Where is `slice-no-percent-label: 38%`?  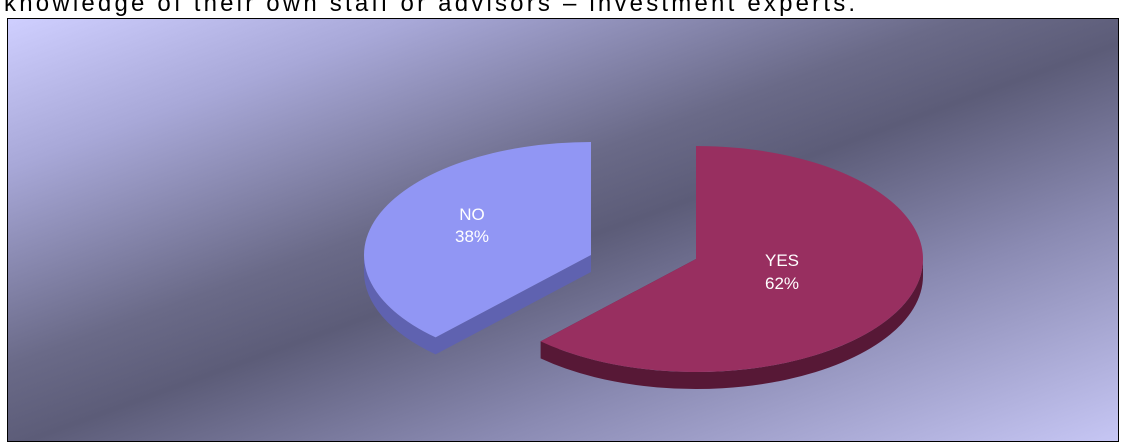
slice-no-percent-label: 38% is located at coordinates (472, 236).